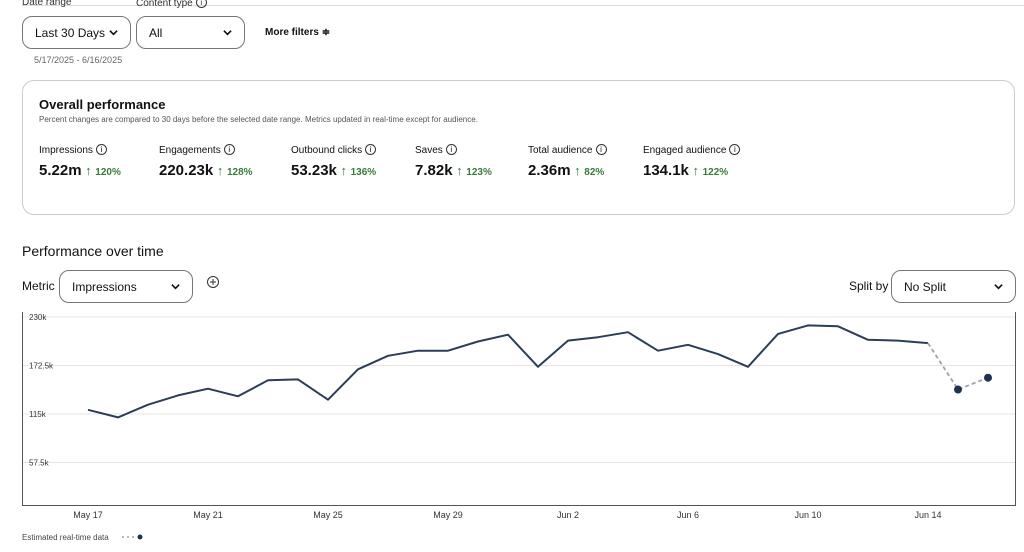 Image resolution: width=1024 pixels, height=552 pixels. I want to click on metric-row: 2.36m ↑ 82%, so click(566, 171).